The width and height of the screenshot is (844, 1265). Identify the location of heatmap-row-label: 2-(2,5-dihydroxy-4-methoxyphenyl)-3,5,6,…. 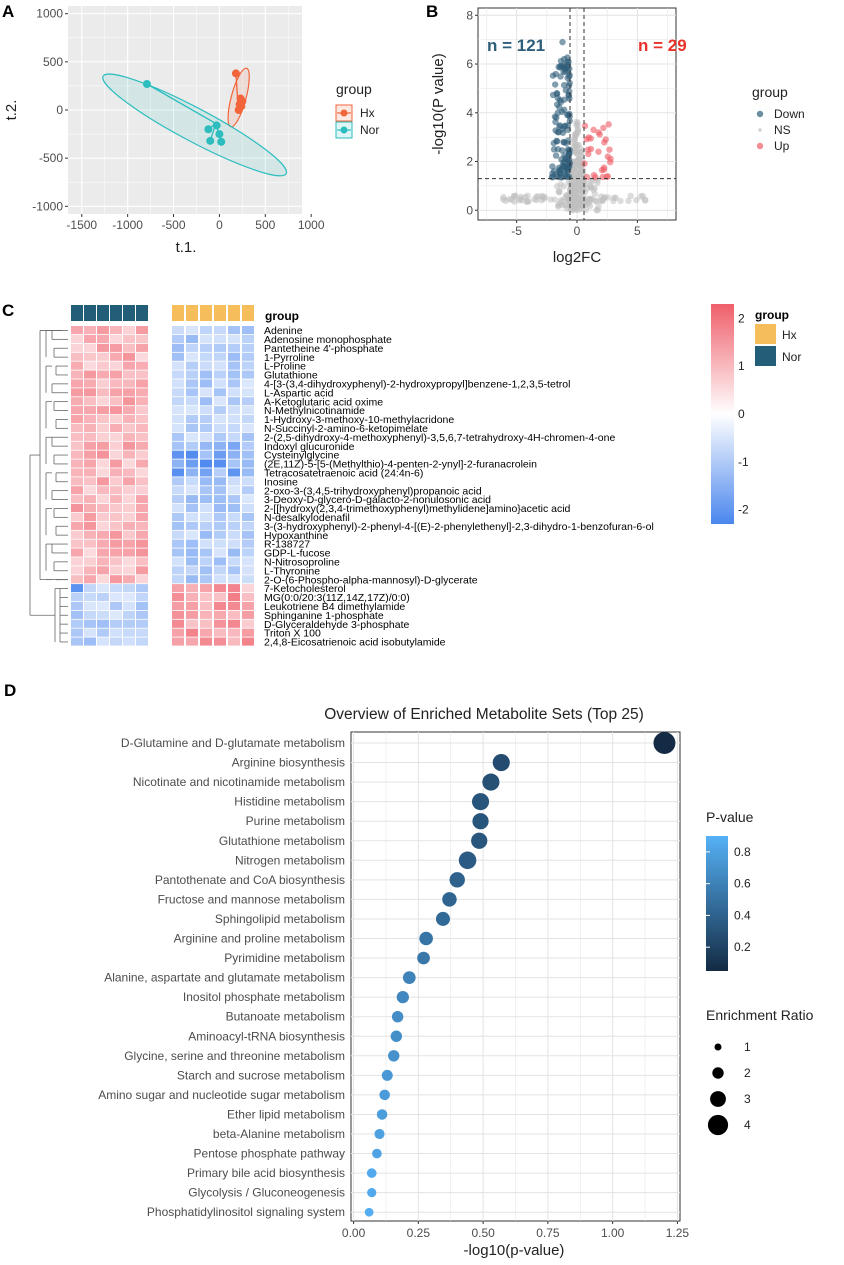
(439, 438).